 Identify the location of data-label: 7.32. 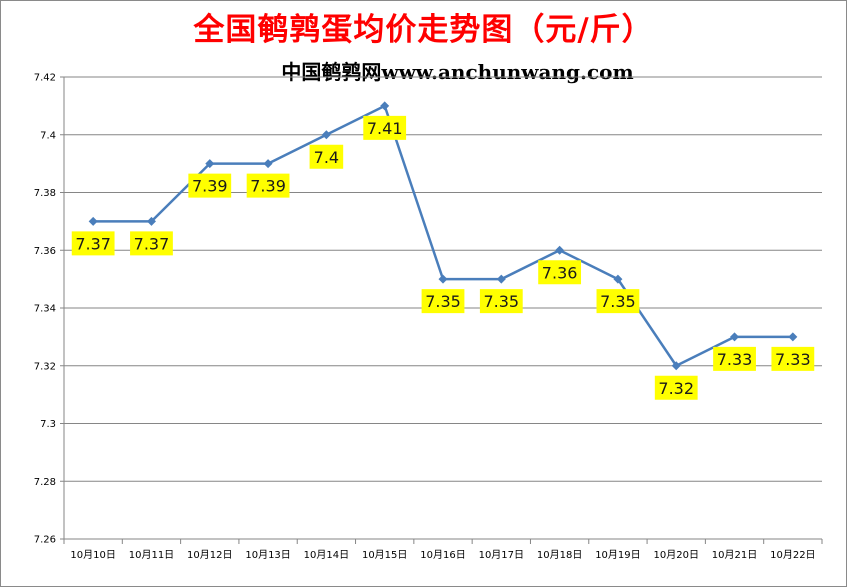
(676, 388).